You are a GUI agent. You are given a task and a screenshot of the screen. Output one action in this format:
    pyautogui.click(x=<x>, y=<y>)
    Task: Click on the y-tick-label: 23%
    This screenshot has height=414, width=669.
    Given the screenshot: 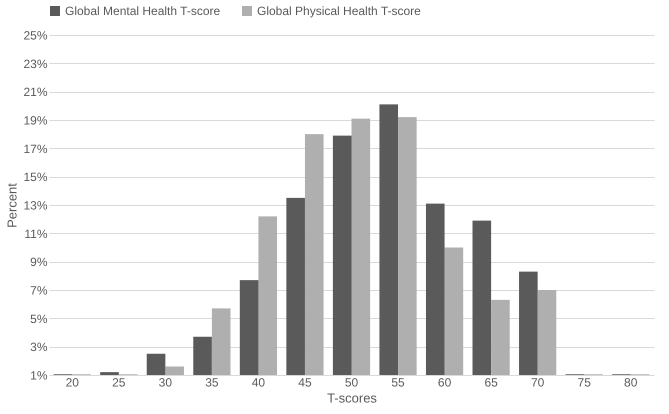 What is the action you would take?
    pyautogui.click(x=35, y=63)
    